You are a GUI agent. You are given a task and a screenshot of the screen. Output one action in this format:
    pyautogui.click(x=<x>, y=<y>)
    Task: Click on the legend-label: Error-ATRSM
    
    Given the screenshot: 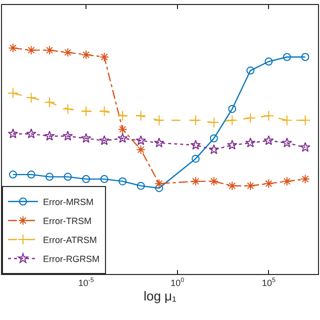 What is the action you would take?
    pyautogui.click(x=70, y=240)
    